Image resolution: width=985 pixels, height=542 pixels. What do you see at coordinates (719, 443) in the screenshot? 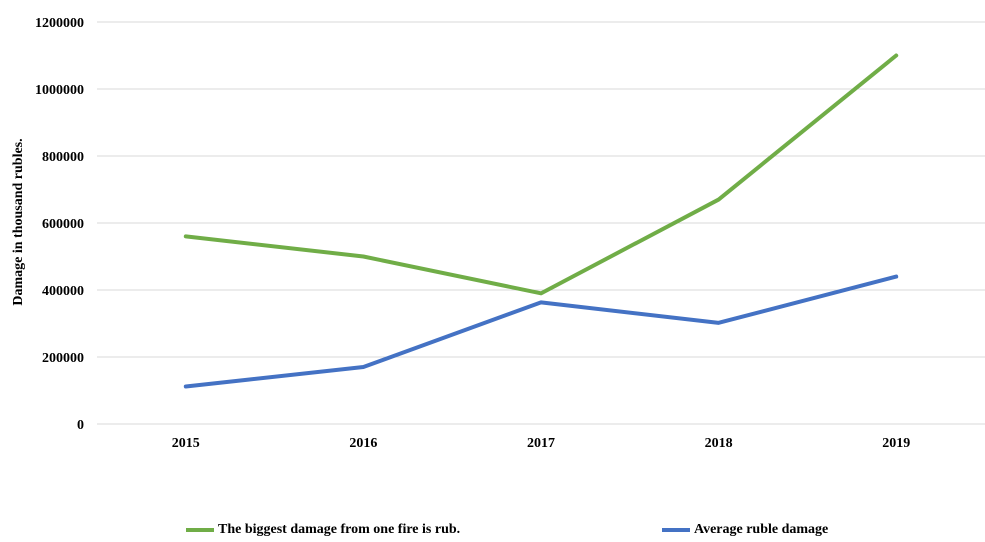
I see `x-tick-label: 2018` at bounding box center [719, 443].